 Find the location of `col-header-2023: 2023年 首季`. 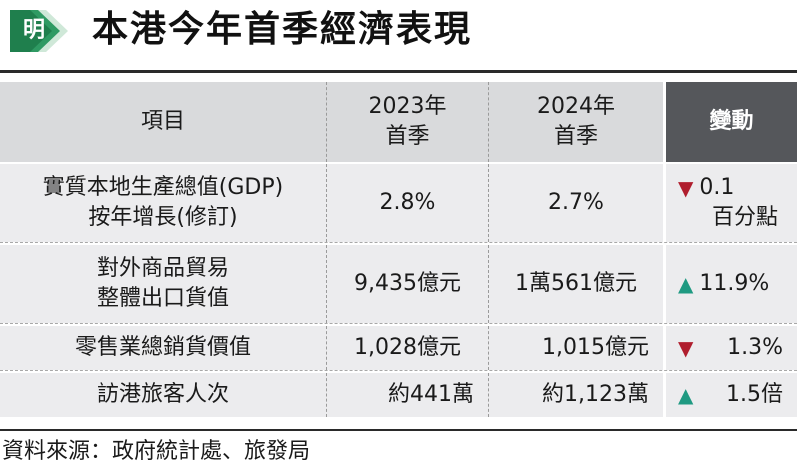

col-header-2023: 2023年 首季 is located at coordinates (408, 122).